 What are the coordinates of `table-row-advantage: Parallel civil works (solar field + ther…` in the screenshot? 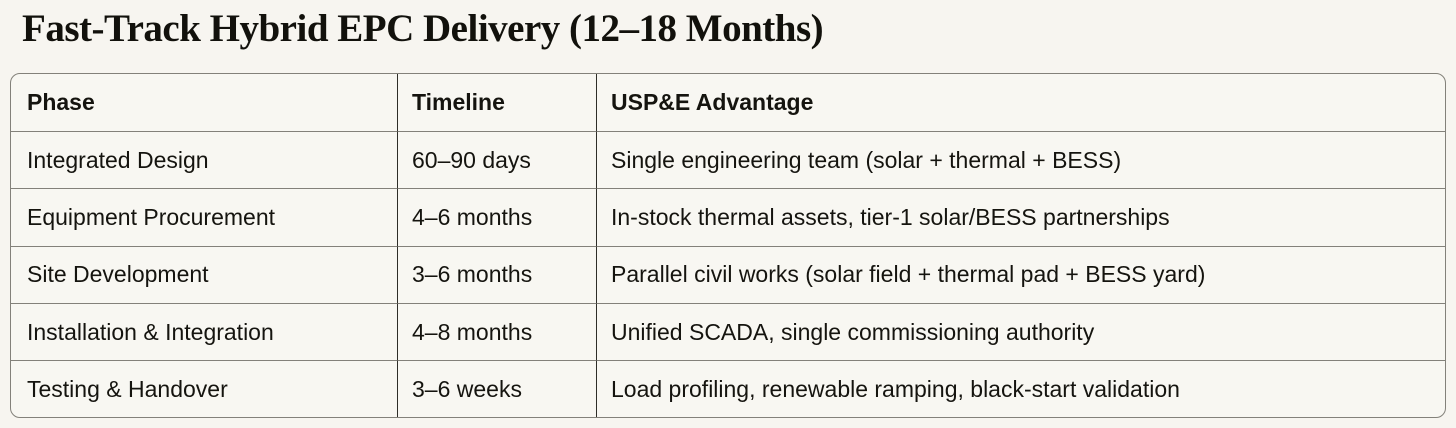 It's located at (1020, 274).